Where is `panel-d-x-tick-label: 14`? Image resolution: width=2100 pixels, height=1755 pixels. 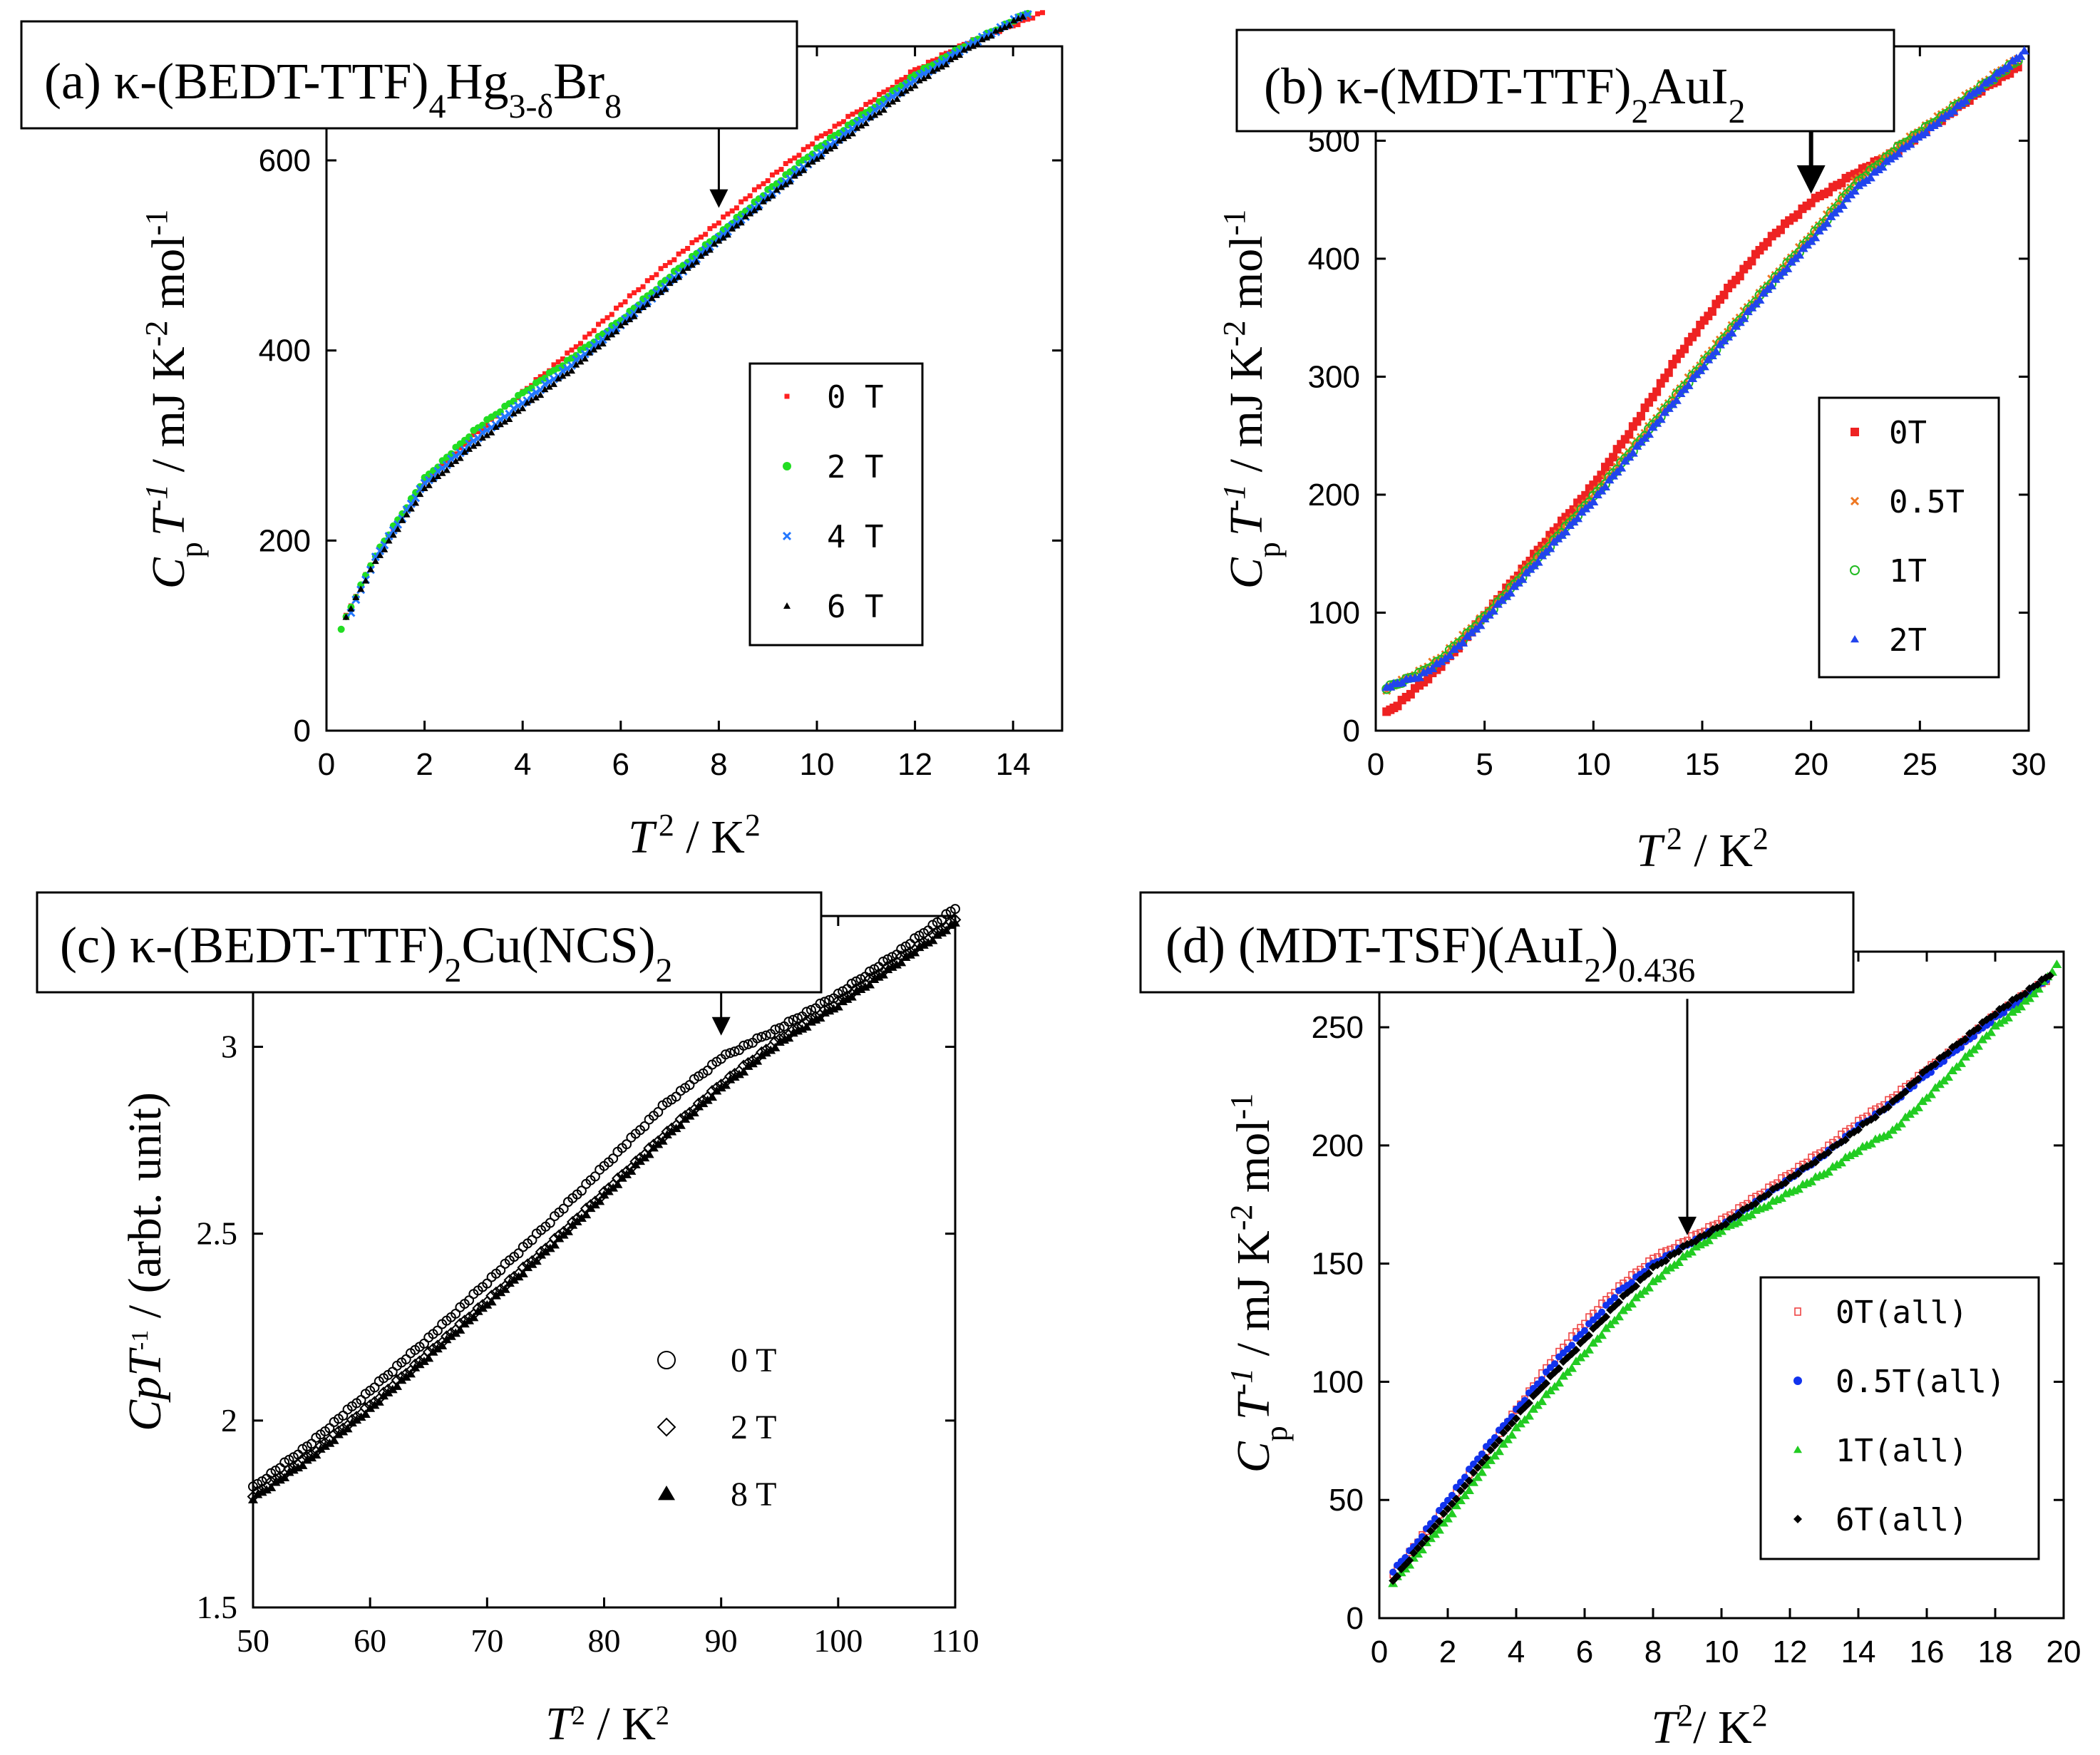 panel-d-x-tick-label: 14 is located at coordinates (1858, 1652).